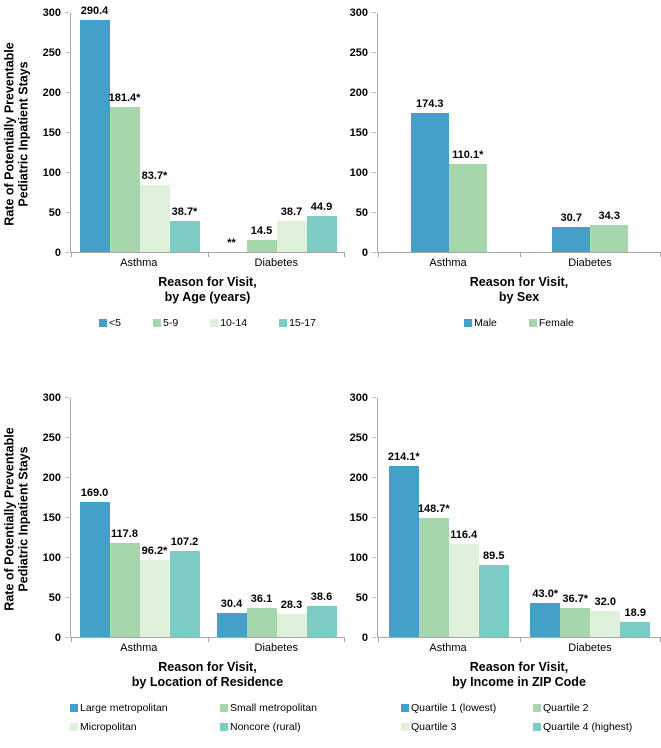  What do you see at coordinates (261, 599) in the screenshot?
I see `bar-value-label: 36.1` at bounding box center [261, 599].